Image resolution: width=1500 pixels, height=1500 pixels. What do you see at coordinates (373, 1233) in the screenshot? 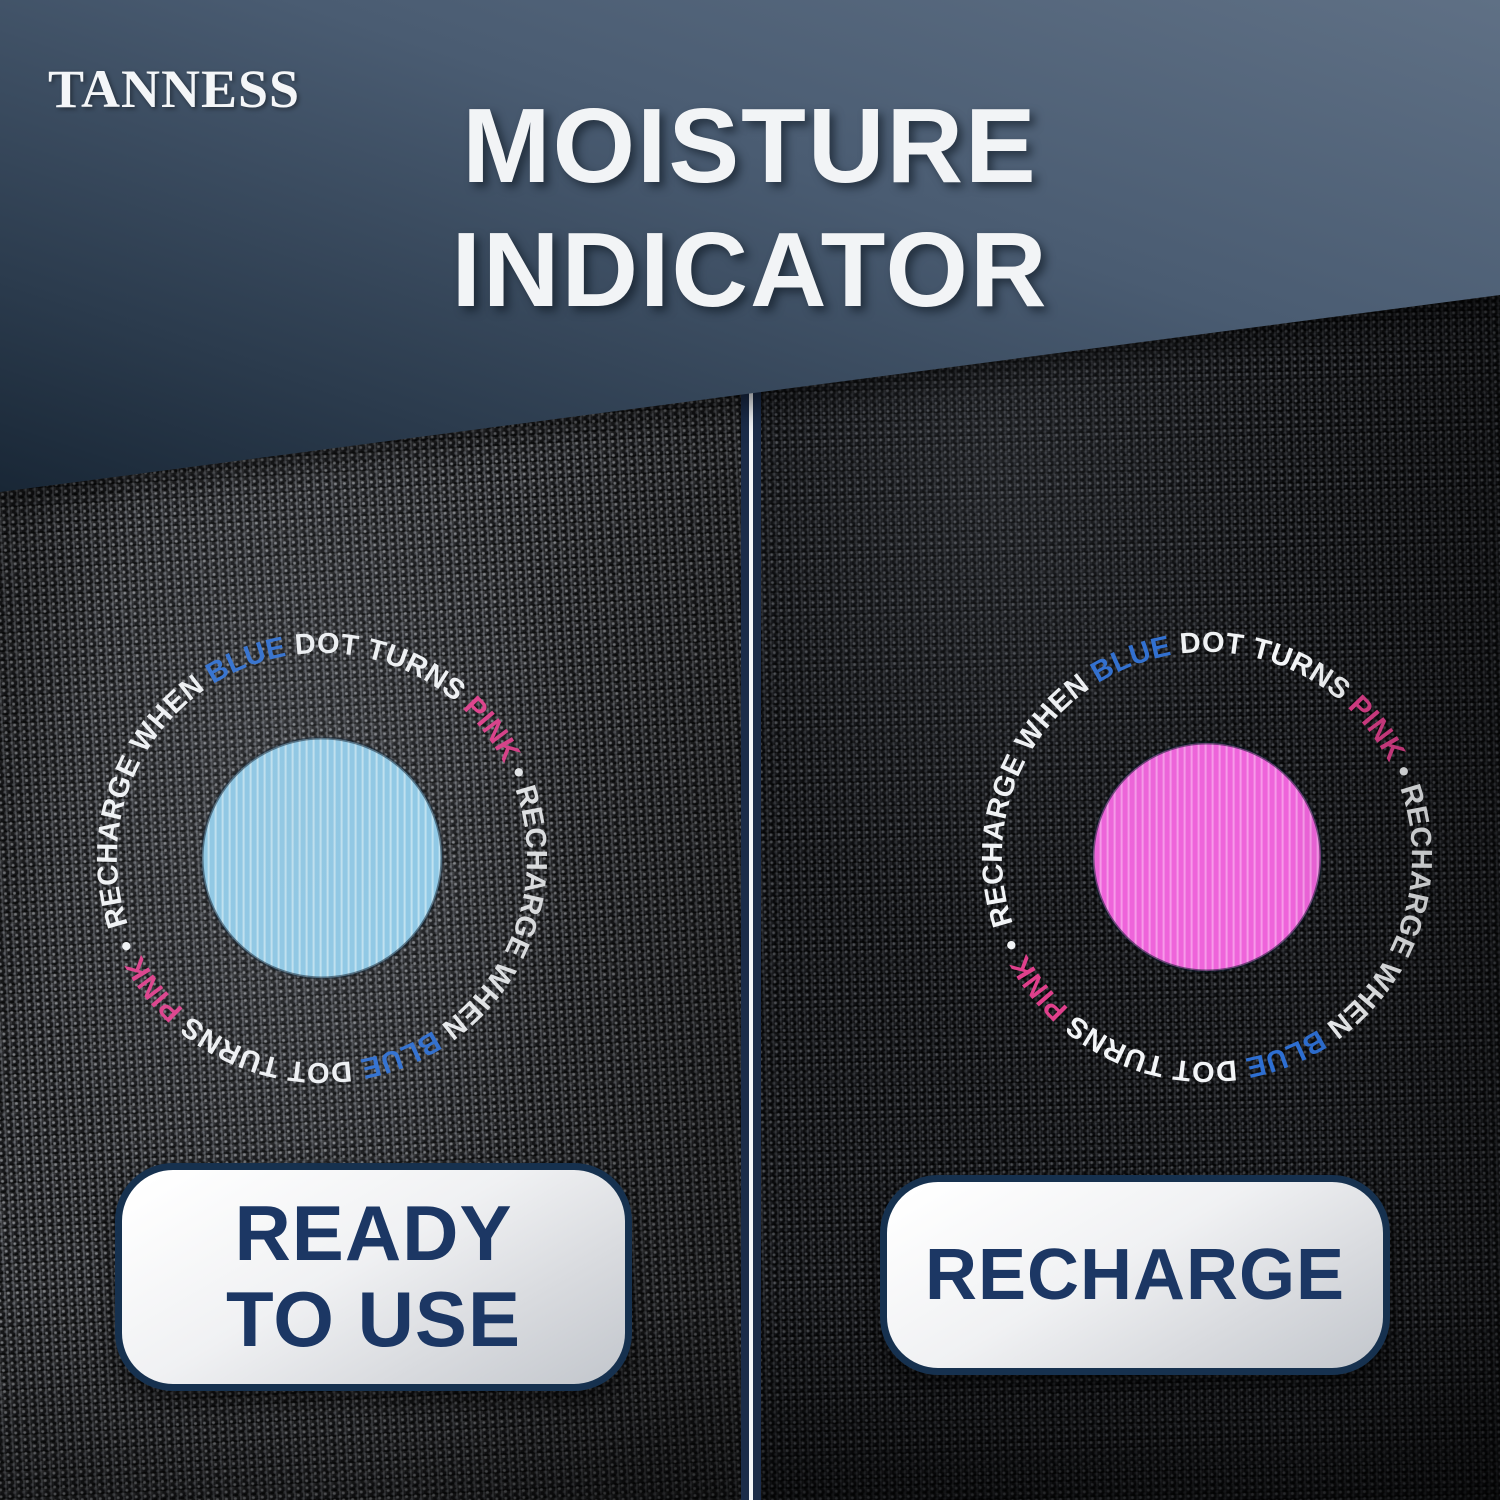
I see `badge-label-line1: READY` at bounding box center [373, 1233].